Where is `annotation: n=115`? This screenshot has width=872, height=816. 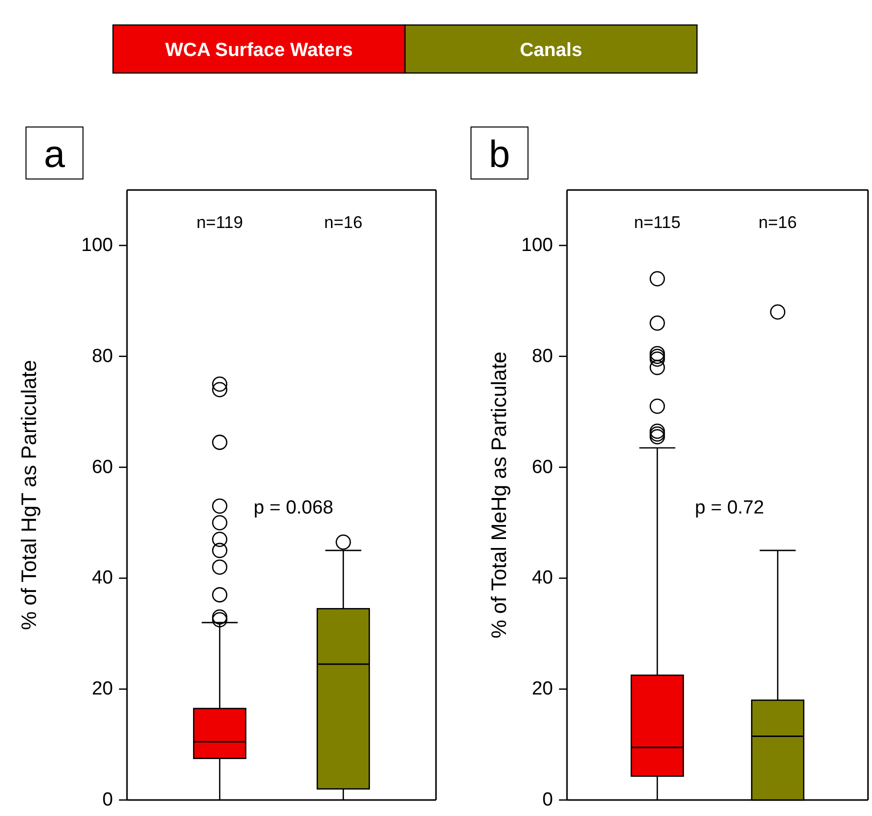
annotation: n=115 is located at coordinates (657, 222).